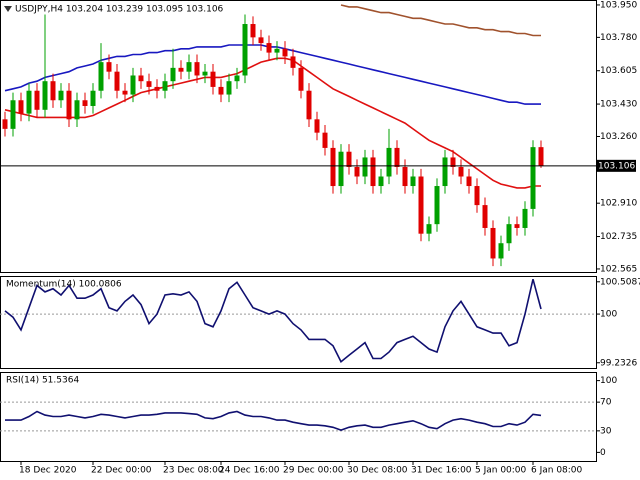 This screenshot has height=480, width=640. Describe the element at coordinates (313, 471) in the screenshot. I see `x-tick-label: 29 Dec 00:00` at that location.